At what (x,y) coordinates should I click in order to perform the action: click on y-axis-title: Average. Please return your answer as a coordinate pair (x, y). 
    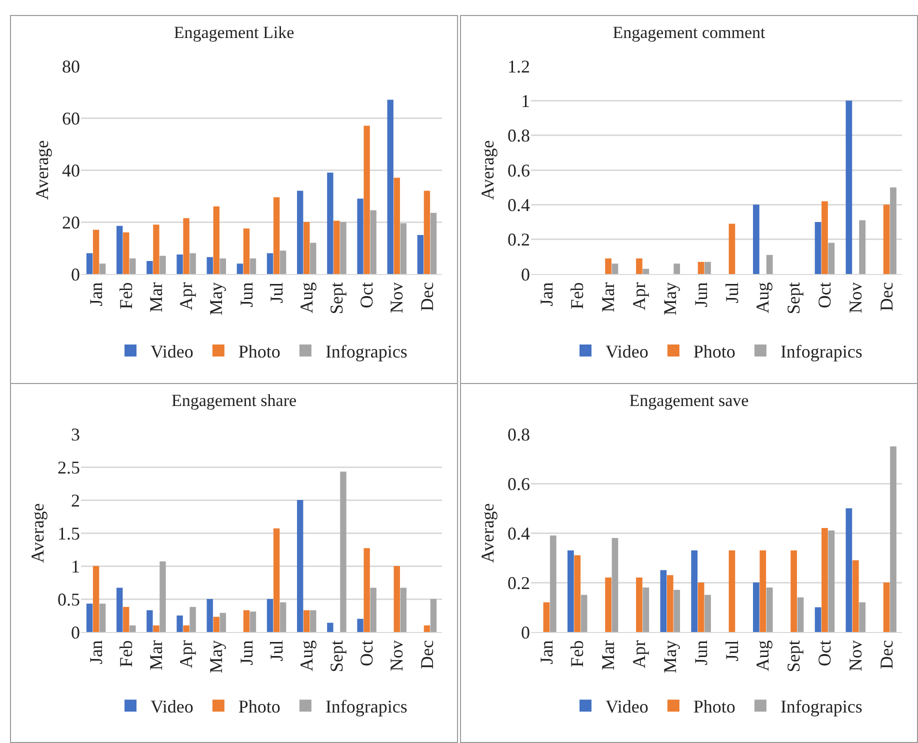
    Looking at the image, I should click on (38, 533).